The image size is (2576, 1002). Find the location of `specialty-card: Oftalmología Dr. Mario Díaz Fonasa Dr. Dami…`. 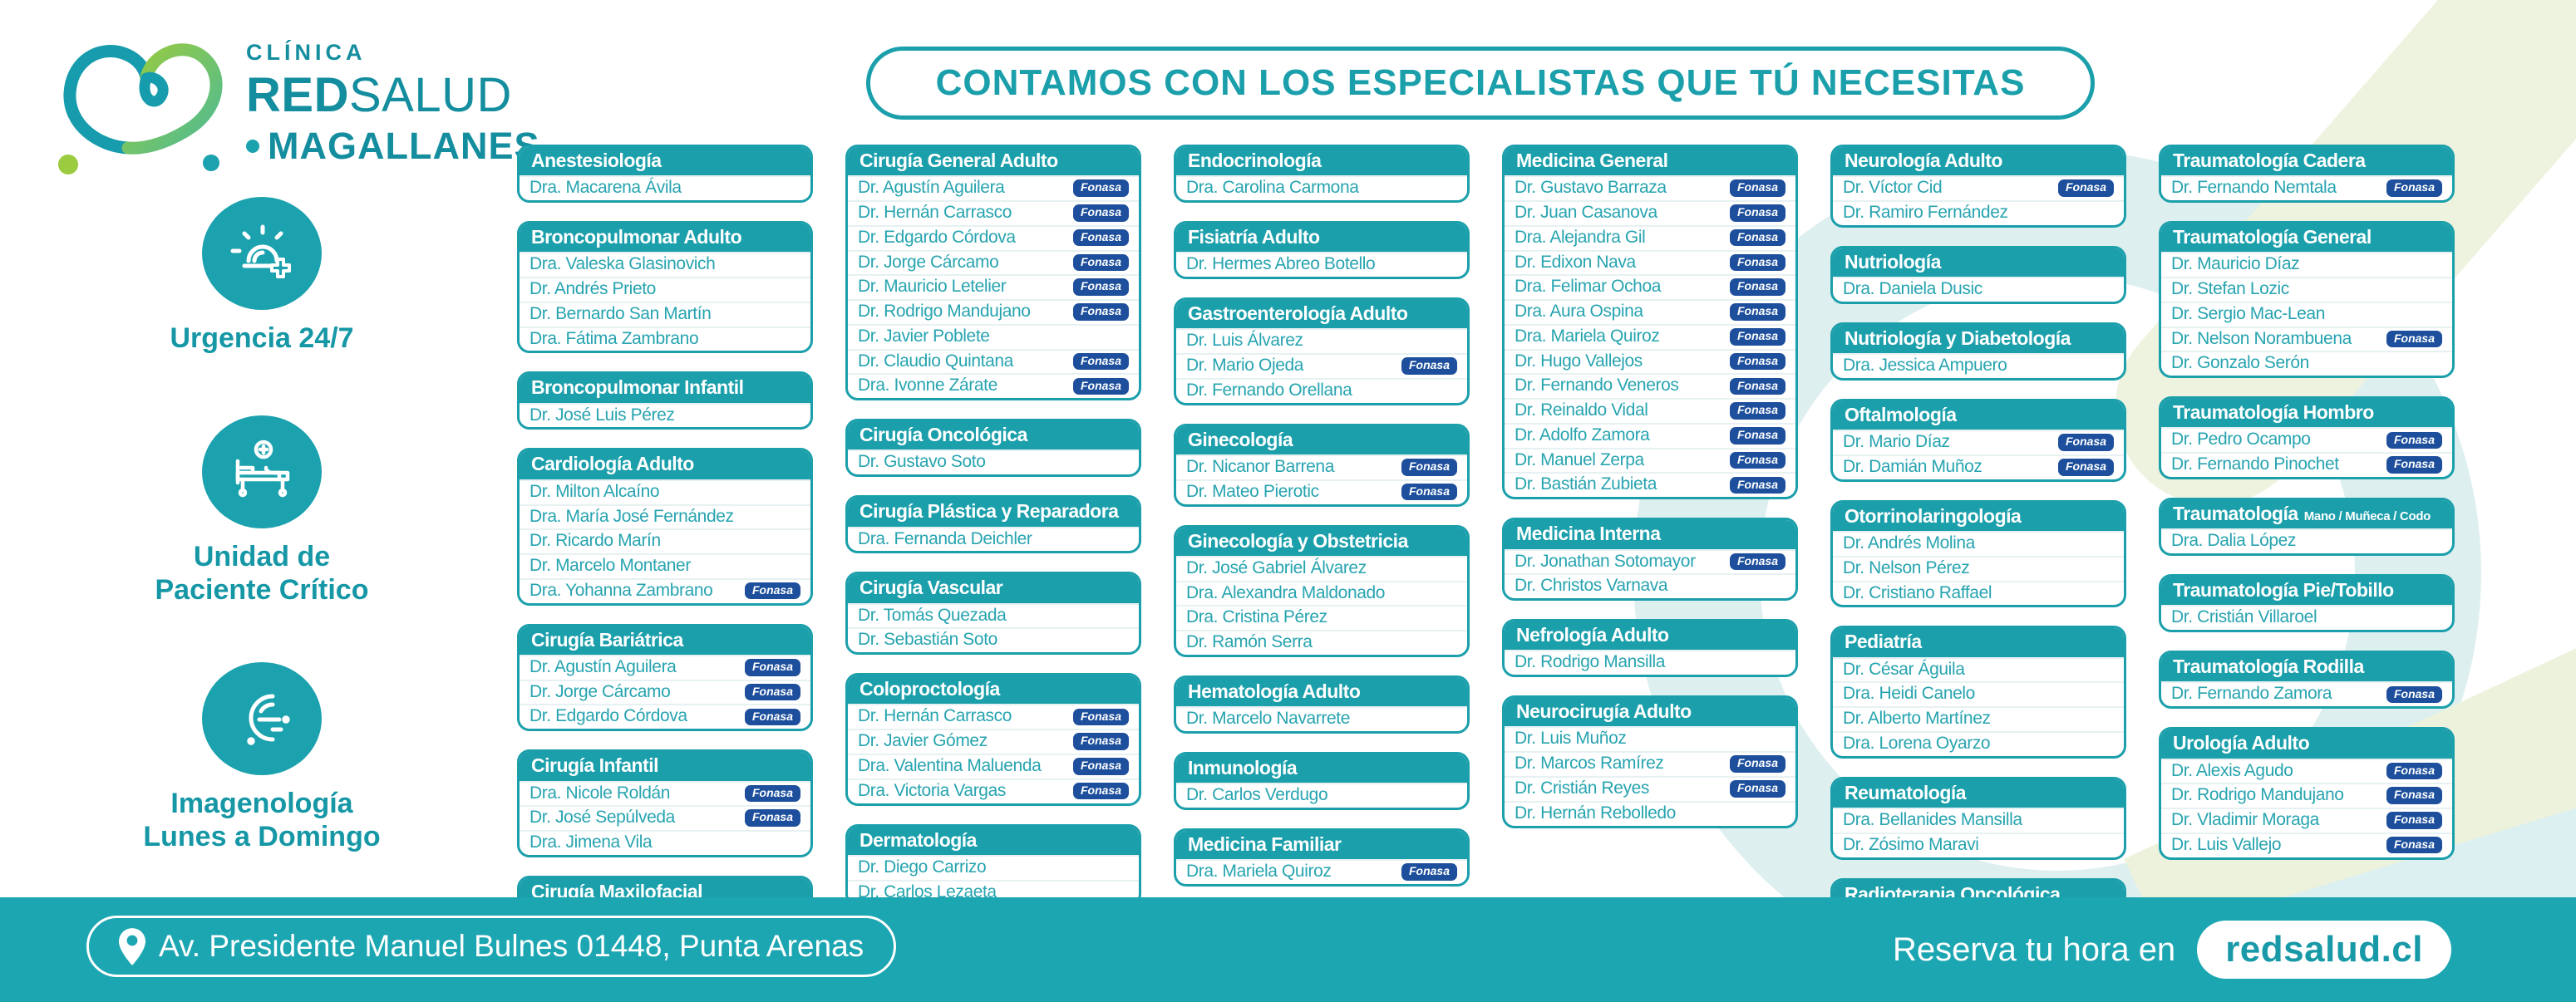

specialty-card: Oftalmología Dr. Mario Díaz Fonasa Dr. Dami… is located at coordinates (1978, 440).